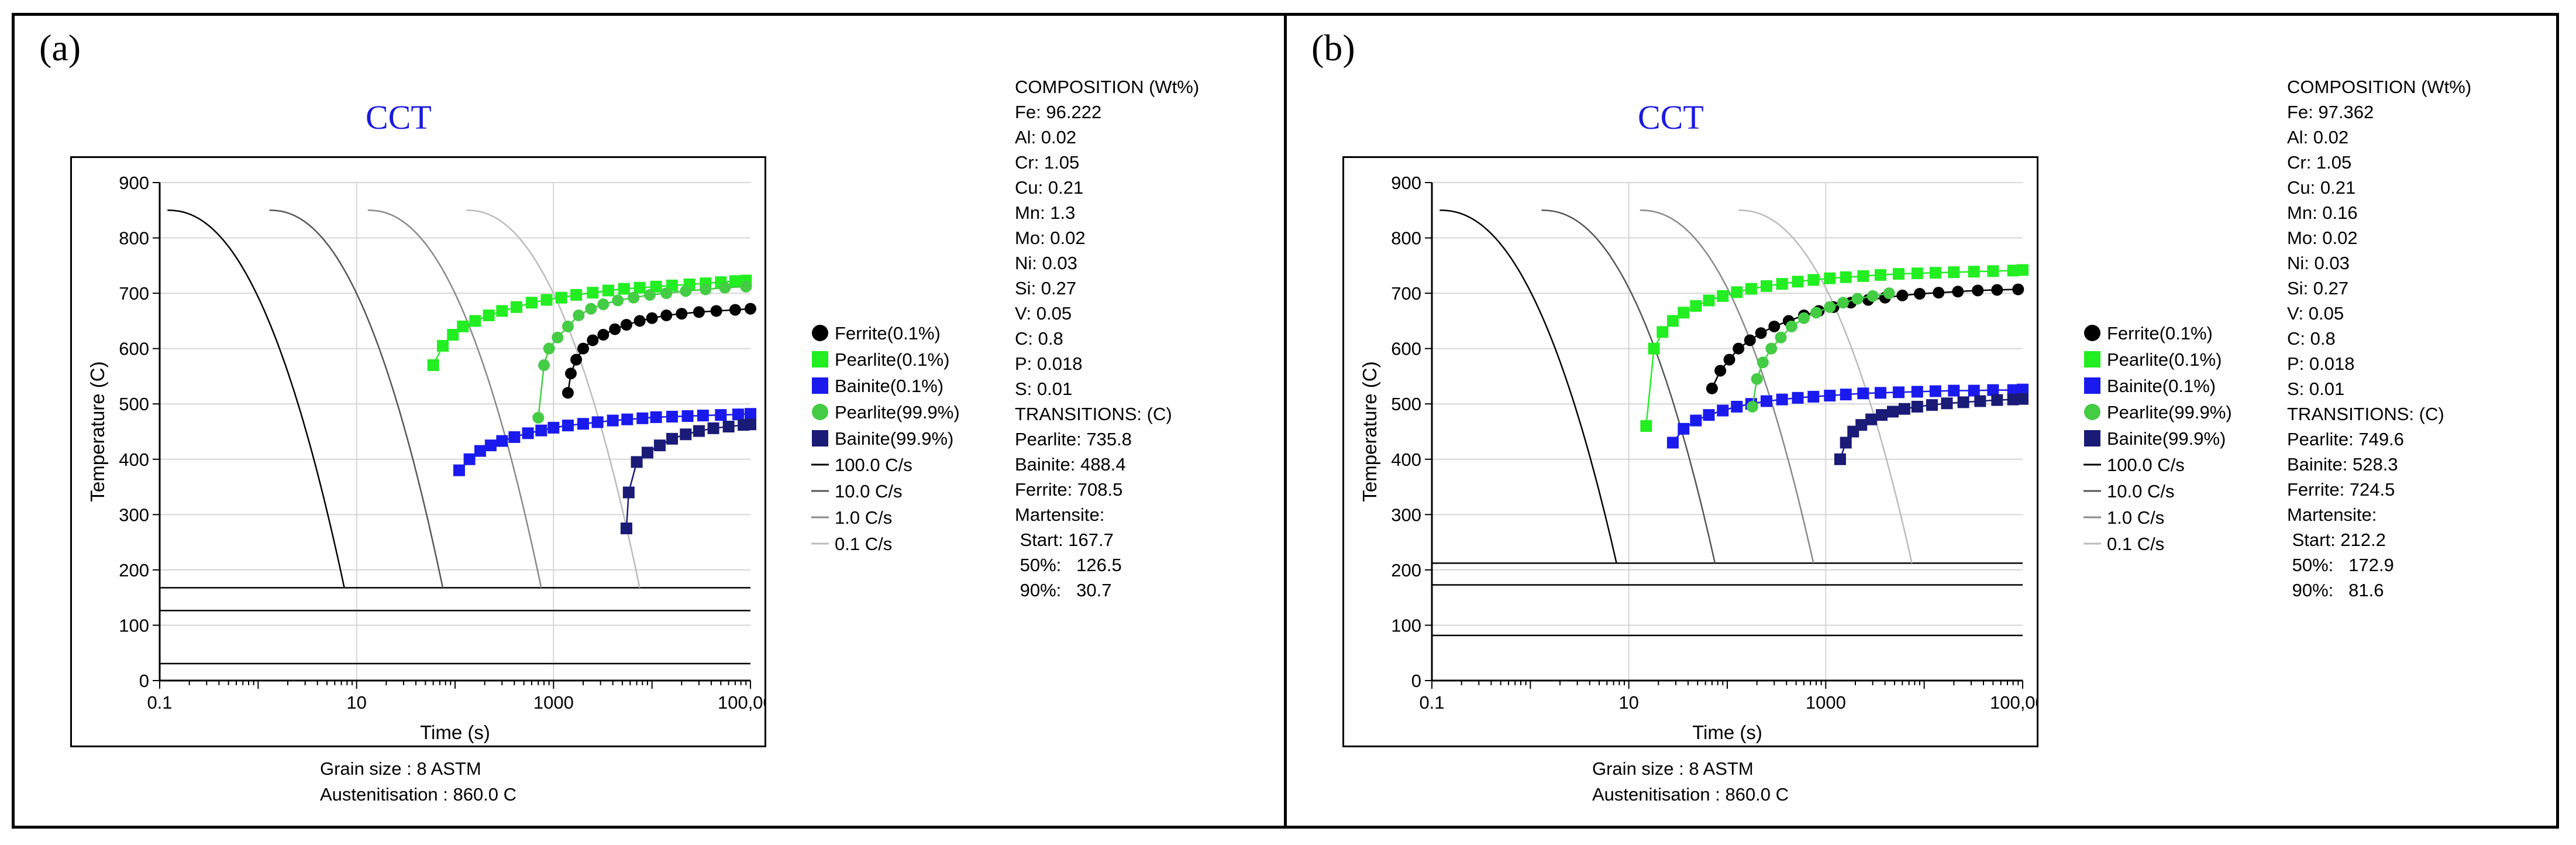  What do you see at coordinates (864, 517) in the screenshot?
I see `legend-label: 1.0 C/s` at bounding box center [864, 517].